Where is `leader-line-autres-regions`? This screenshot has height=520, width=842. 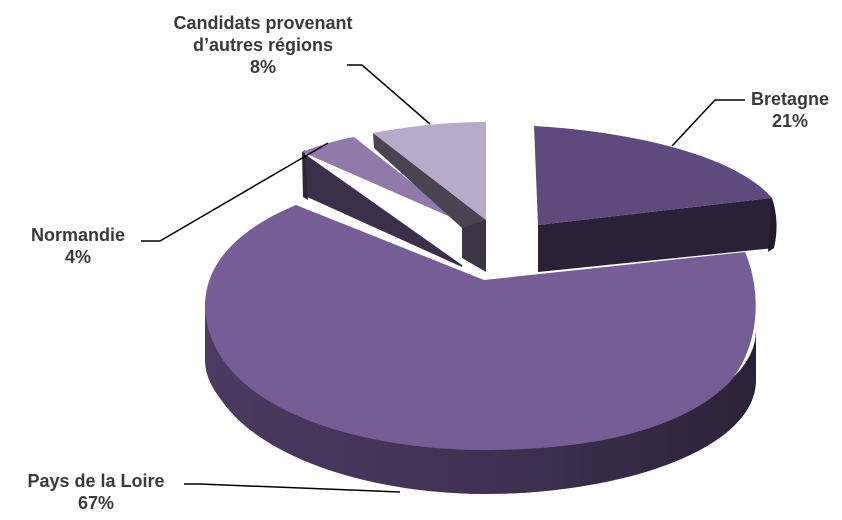
leader-line-autres-regions is located at coordinates (389, 94).